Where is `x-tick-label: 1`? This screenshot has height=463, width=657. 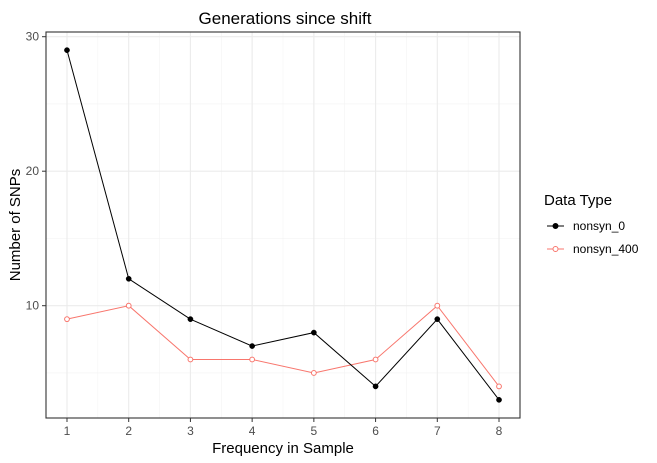 x-tick-label: 1 is located at coordinates (67, 431).